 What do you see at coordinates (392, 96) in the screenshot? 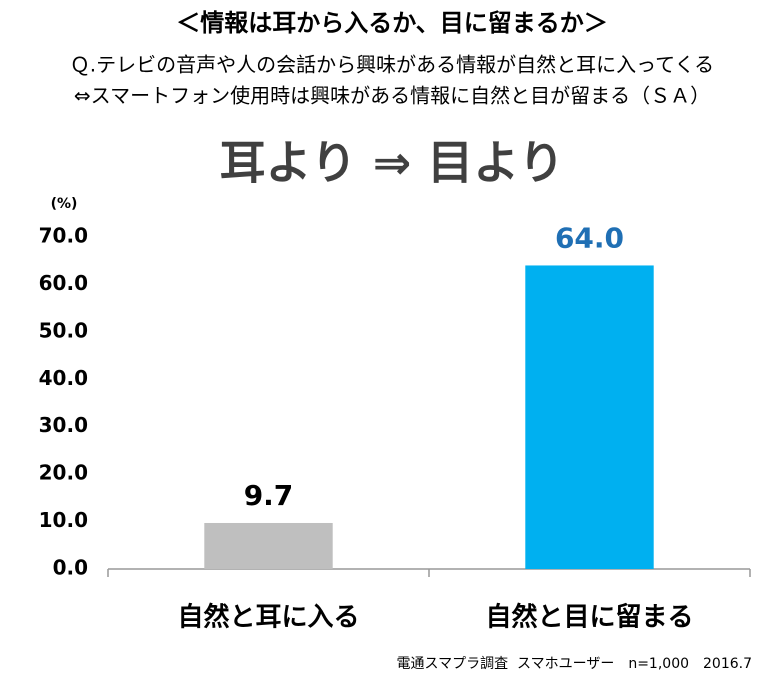
I see `subtitle: ⇔スマートフォン使用時は興味がある情報に自然と目が留まる（ＳＡ）` at bounding box center [392, 96].